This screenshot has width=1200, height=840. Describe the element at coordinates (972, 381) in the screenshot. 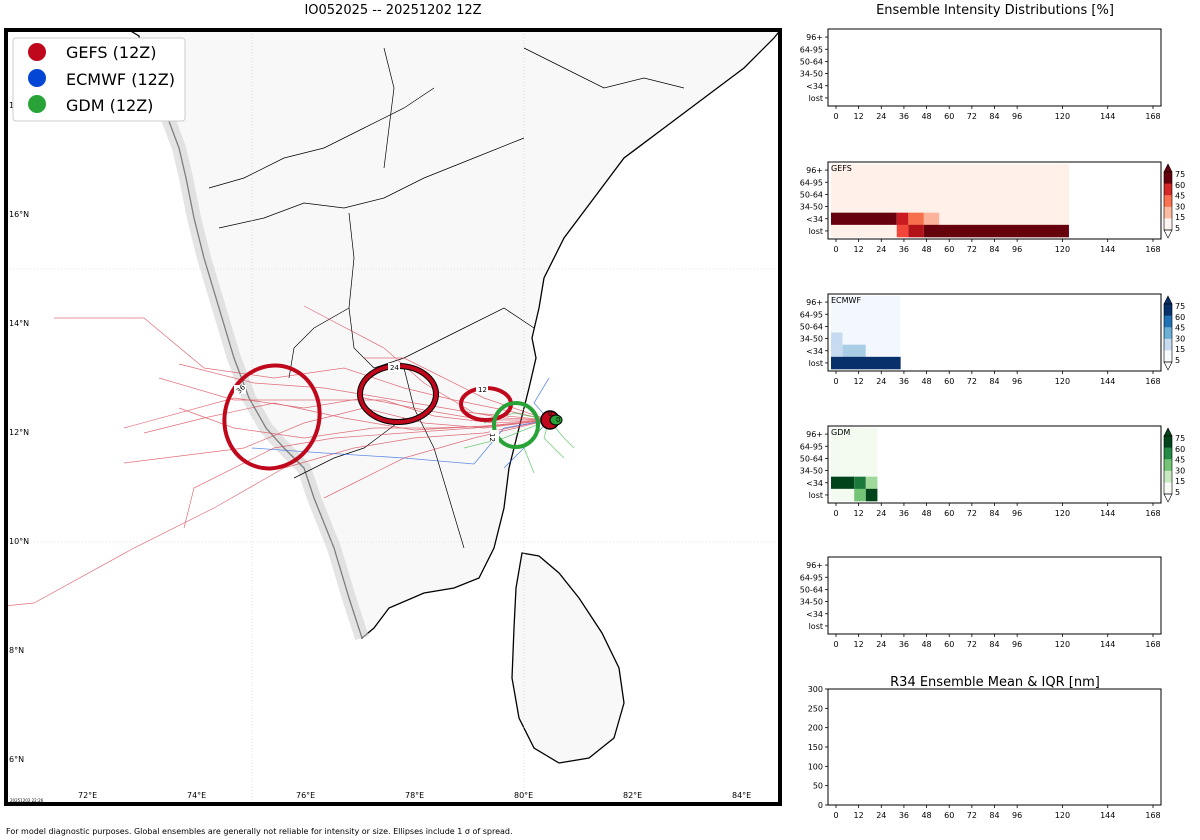

I see `hour-tick-label: 72` at that location.